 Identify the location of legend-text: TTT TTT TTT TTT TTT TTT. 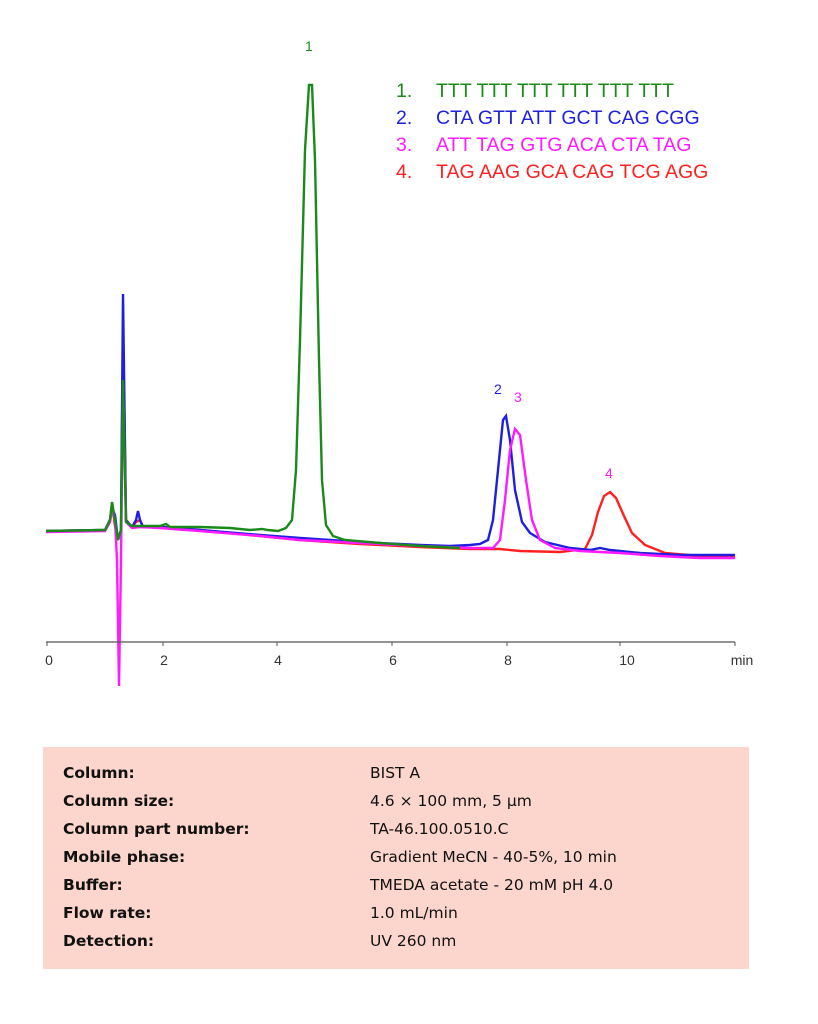
(555, 91).